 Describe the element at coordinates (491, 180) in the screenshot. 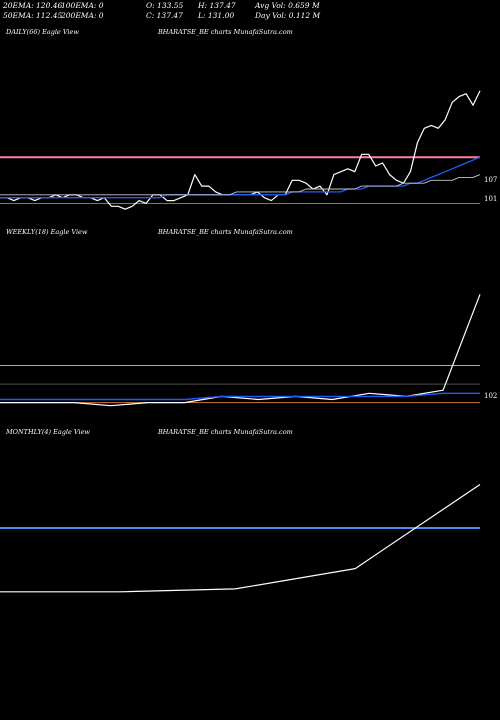

I see `daily-price-label-107: 107` at that location.